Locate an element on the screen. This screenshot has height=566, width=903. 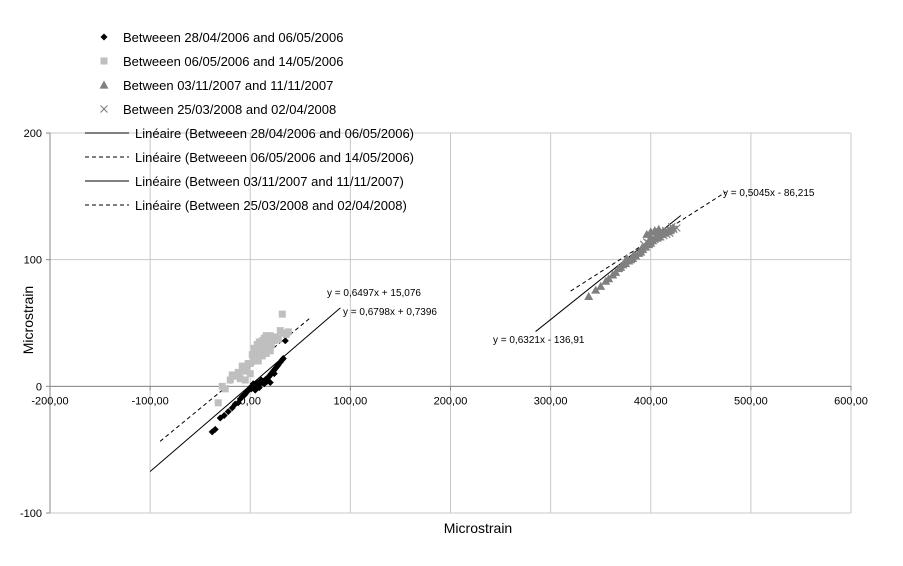
x-tick-label: 300,00 is located at coordinates (551, 401).